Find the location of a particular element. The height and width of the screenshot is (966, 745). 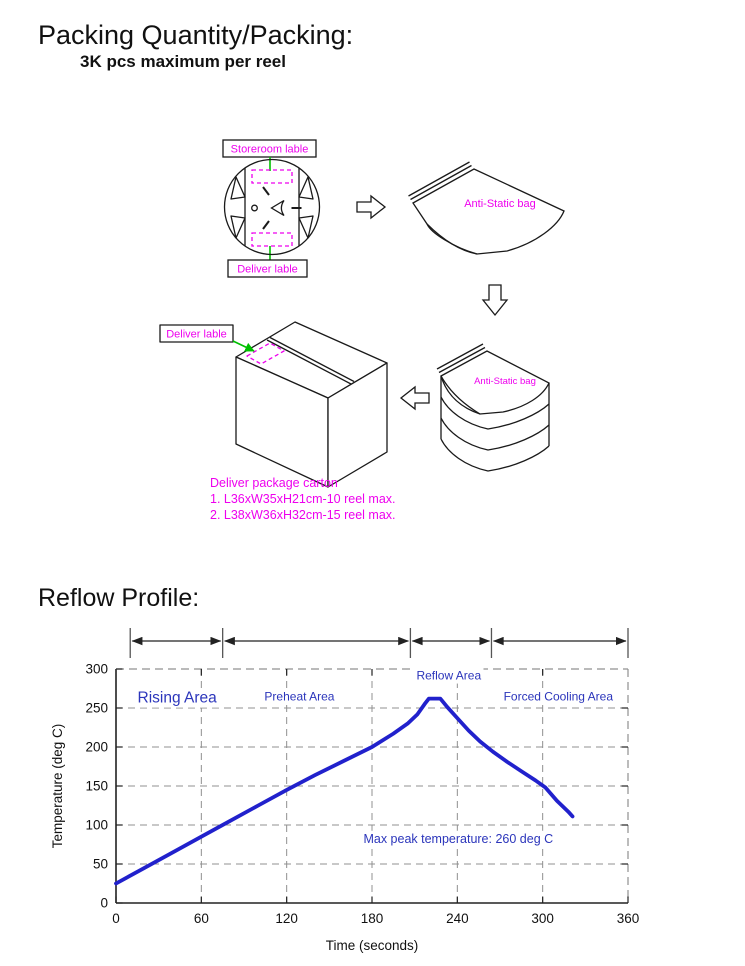

arrow-left-icon is located at coordinates (414, 398).